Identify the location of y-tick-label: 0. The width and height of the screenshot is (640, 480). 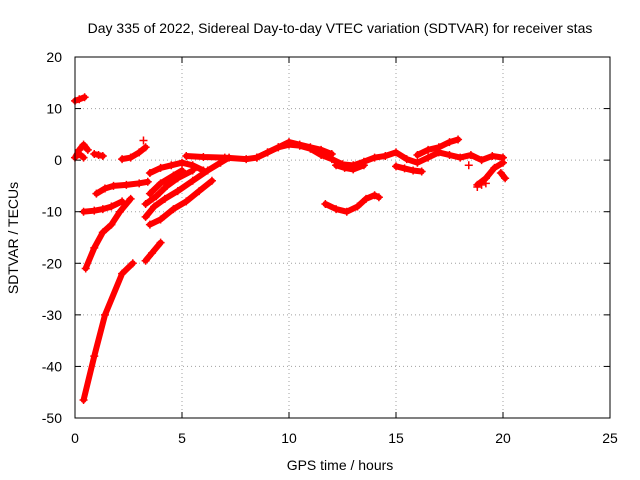
(58, 160).